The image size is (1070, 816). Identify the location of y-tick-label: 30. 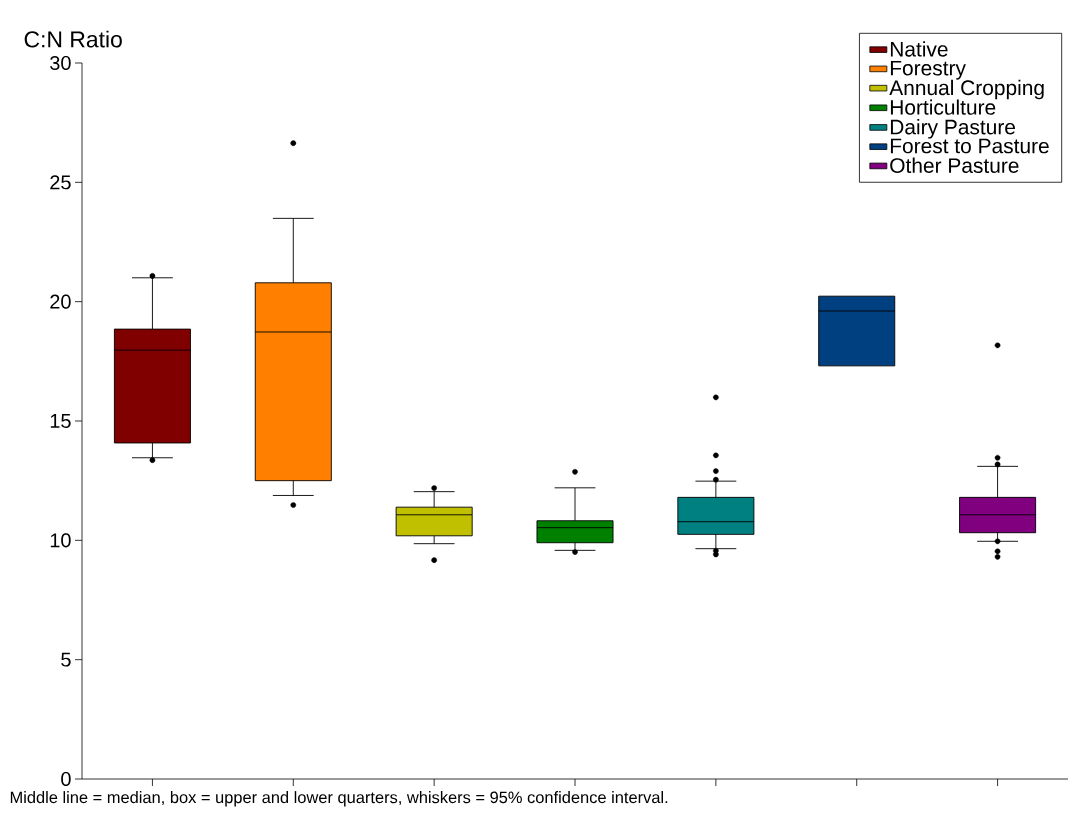
(60, 63).